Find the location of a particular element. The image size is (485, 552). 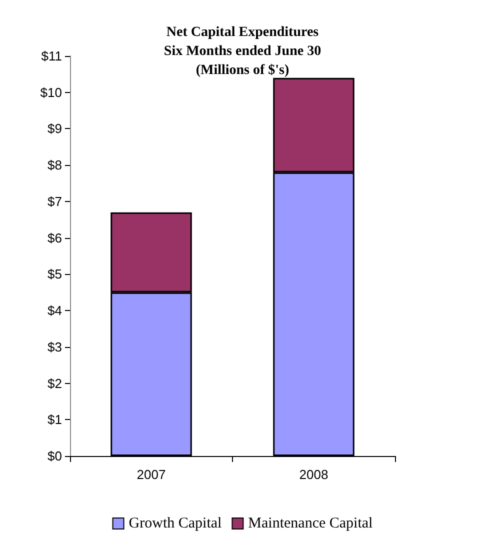

y-tick-label: $6 is located at coordinates (55, 238).